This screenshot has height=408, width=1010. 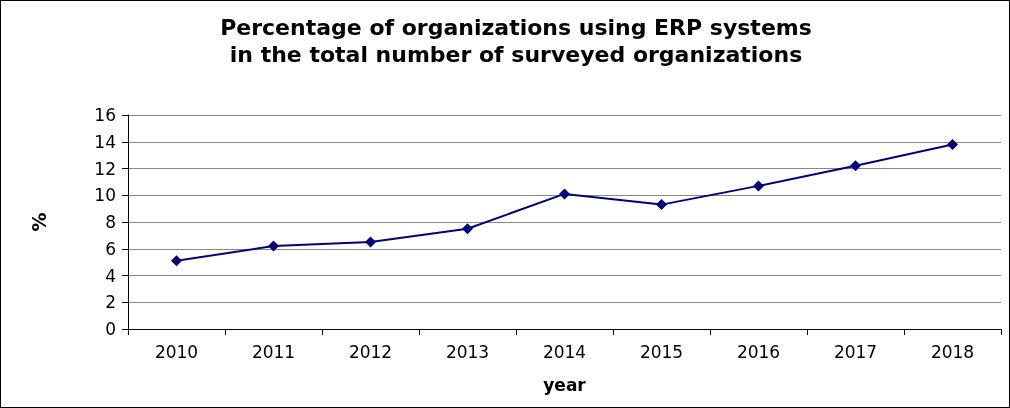 What do you see at coordinates (110, 302) in the screenshot?
I see `y-tick-label: 2` at bounding box center [110, 302].